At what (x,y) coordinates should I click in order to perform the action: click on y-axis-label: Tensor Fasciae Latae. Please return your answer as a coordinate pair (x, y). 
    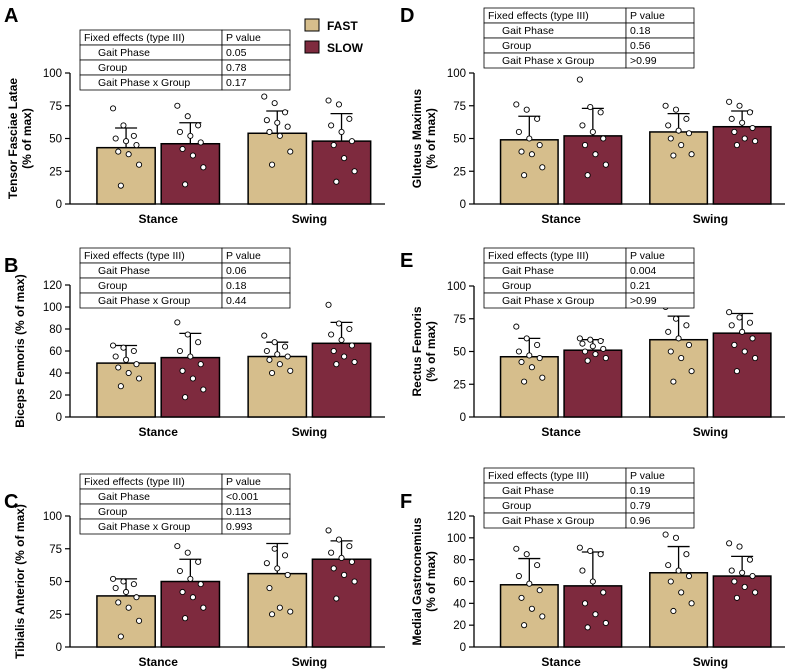
    Looking at the image, I should click on (13, 138).